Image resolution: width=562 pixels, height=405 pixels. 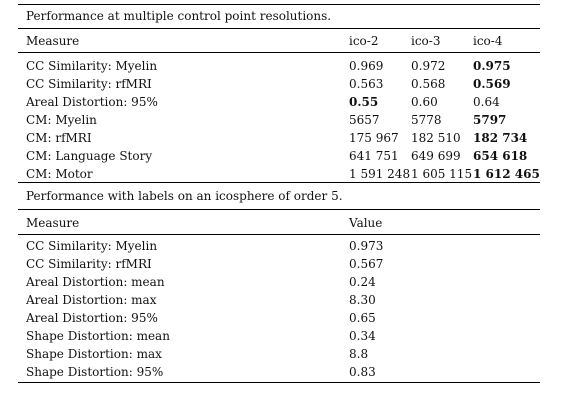 What do you see at coordinates (366, 246) in the screenshot?
I see `table-cell: 0.973` at bounding box center [366, 246].